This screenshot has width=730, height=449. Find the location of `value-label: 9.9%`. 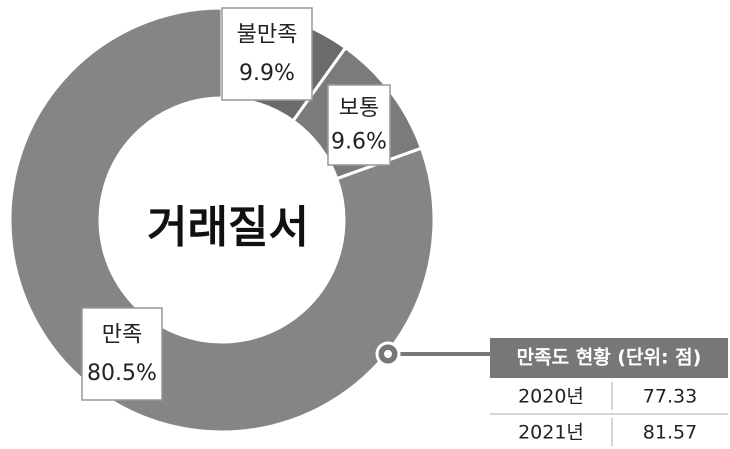

value-label: 9.9% is located at coordinates (267, 73).